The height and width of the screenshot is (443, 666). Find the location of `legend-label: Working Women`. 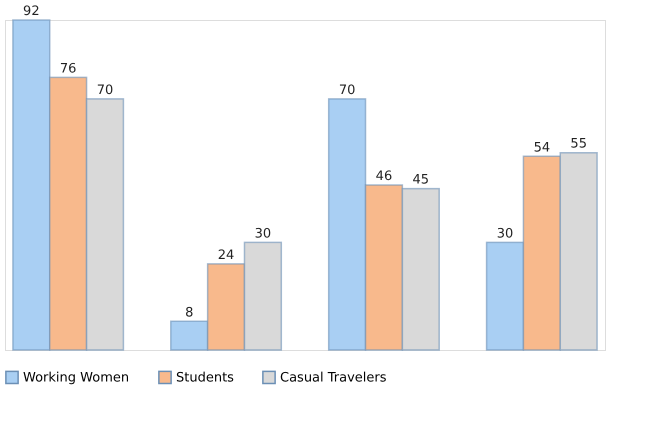

legend-label: Working Women is located at coordinates (76, 378).